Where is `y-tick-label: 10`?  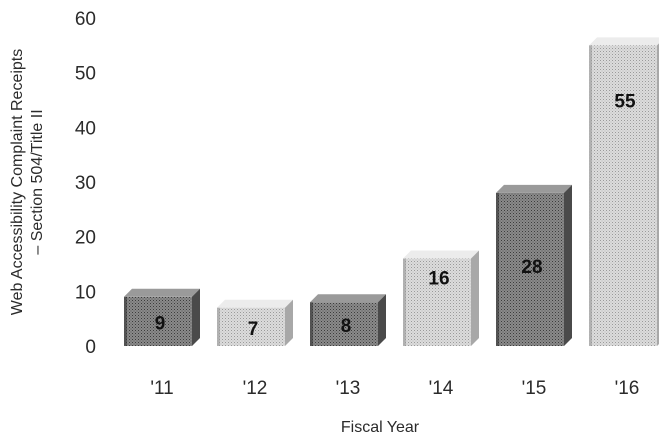
y-tick-label: 10 is located at coordinates (85, 292).